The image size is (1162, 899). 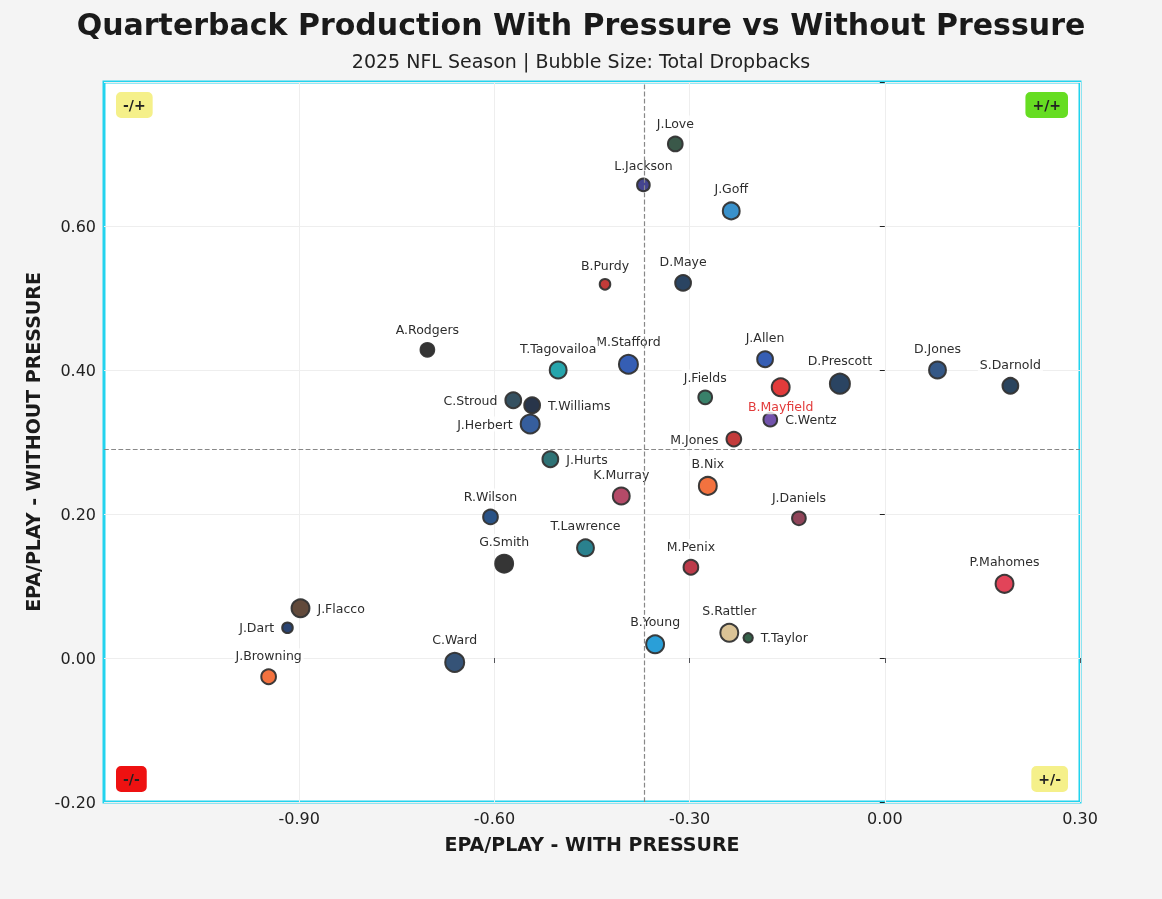 I want to click on series-label: J.Hurts, so click(x=586, y=459).